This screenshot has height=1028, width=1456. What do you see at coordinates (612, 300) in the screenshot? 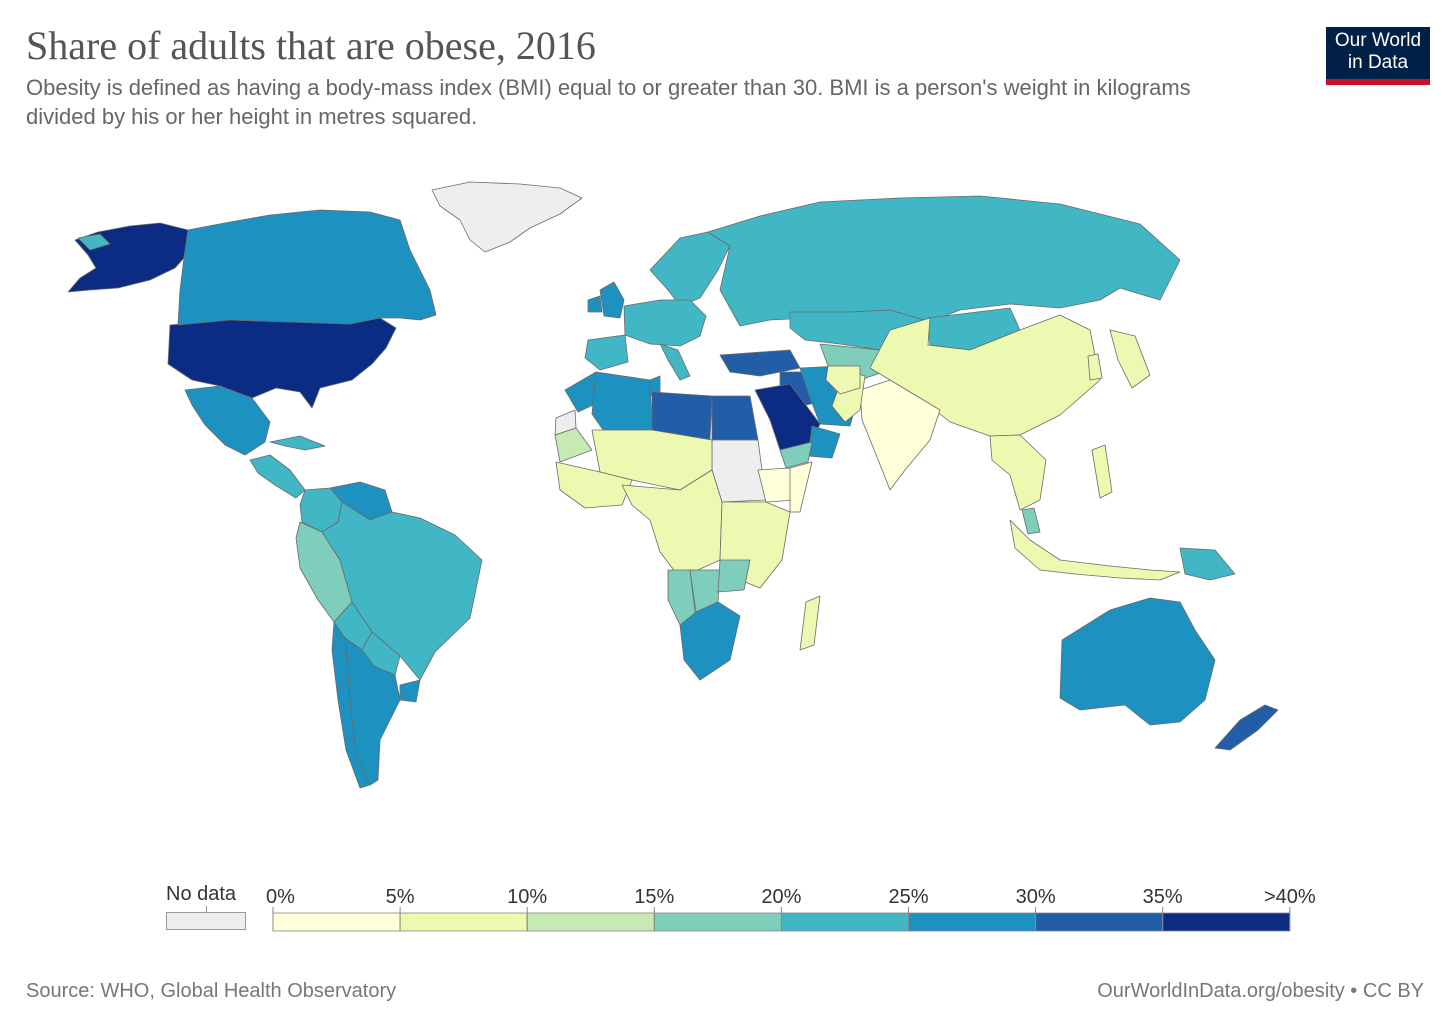
I see `region-united-kingdom` at bounding box center [612, 300].